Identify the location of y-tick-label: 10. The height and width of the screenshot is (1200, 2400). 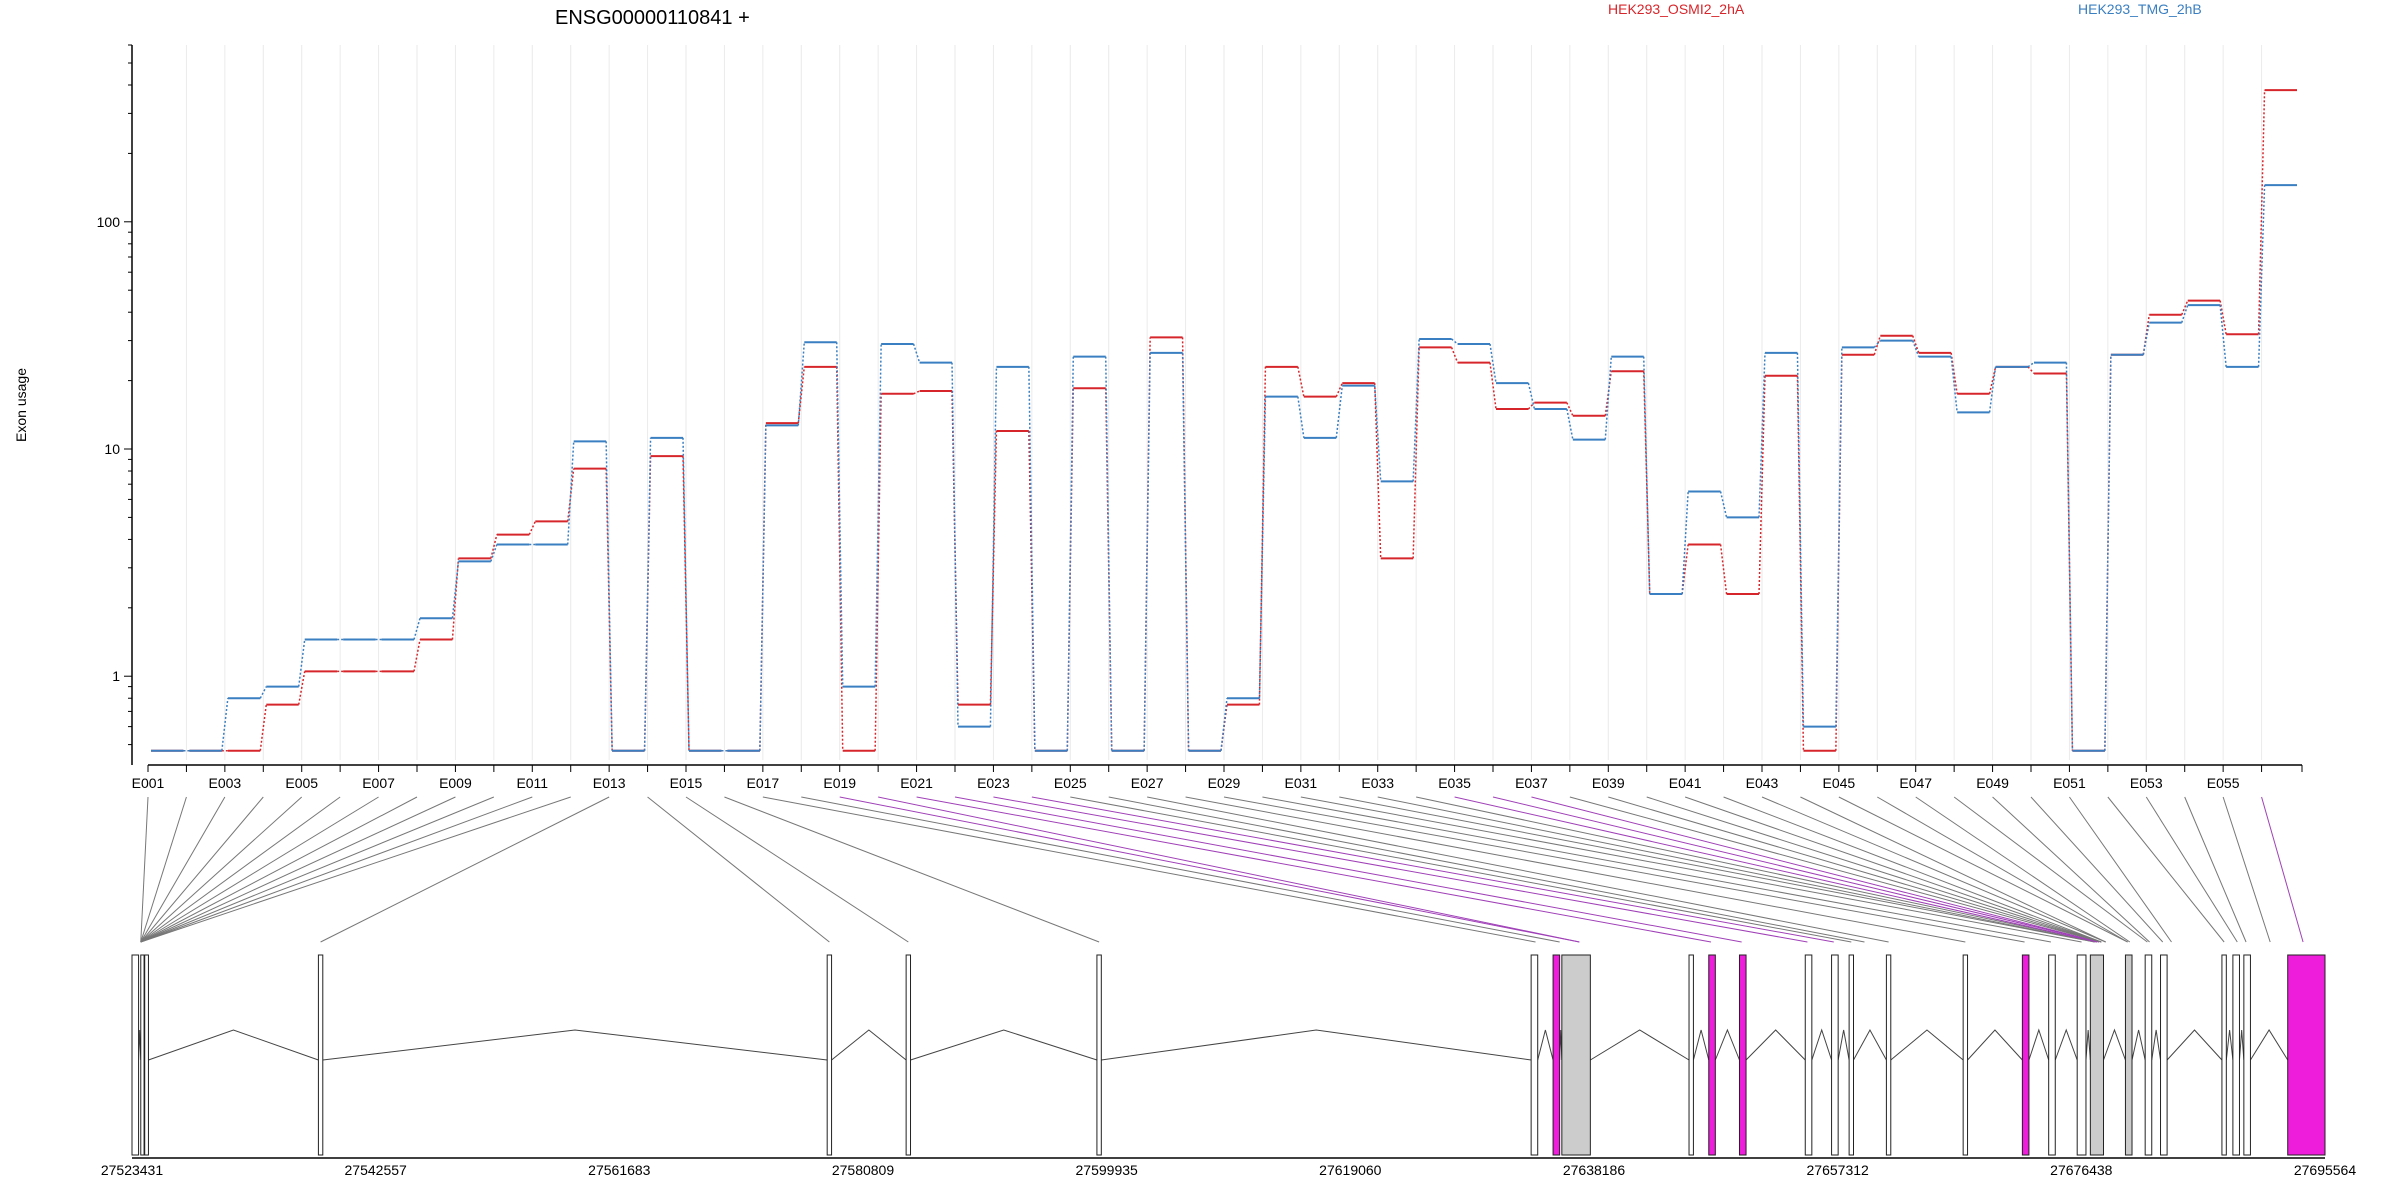
(112, 449).